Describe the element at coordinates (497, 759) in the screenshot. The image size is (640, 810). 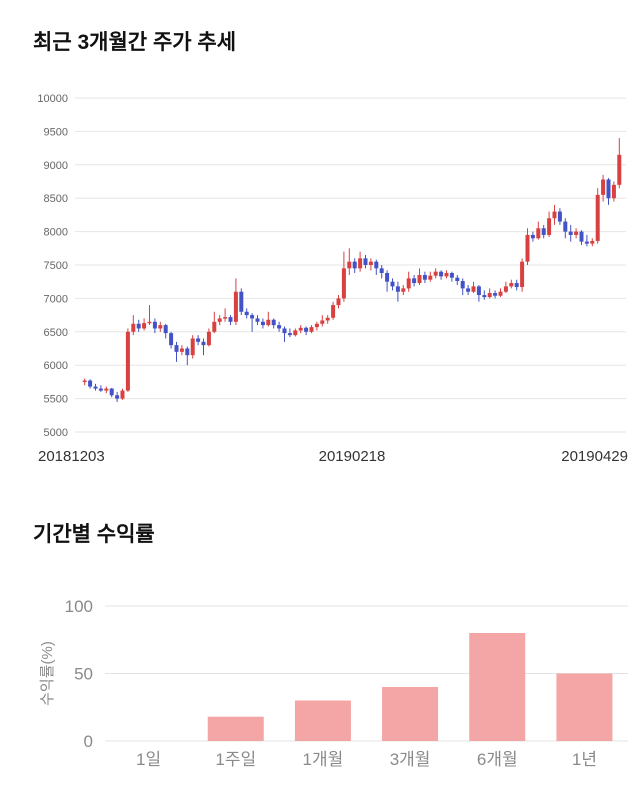
I see `category-label: 6개월` at that location.